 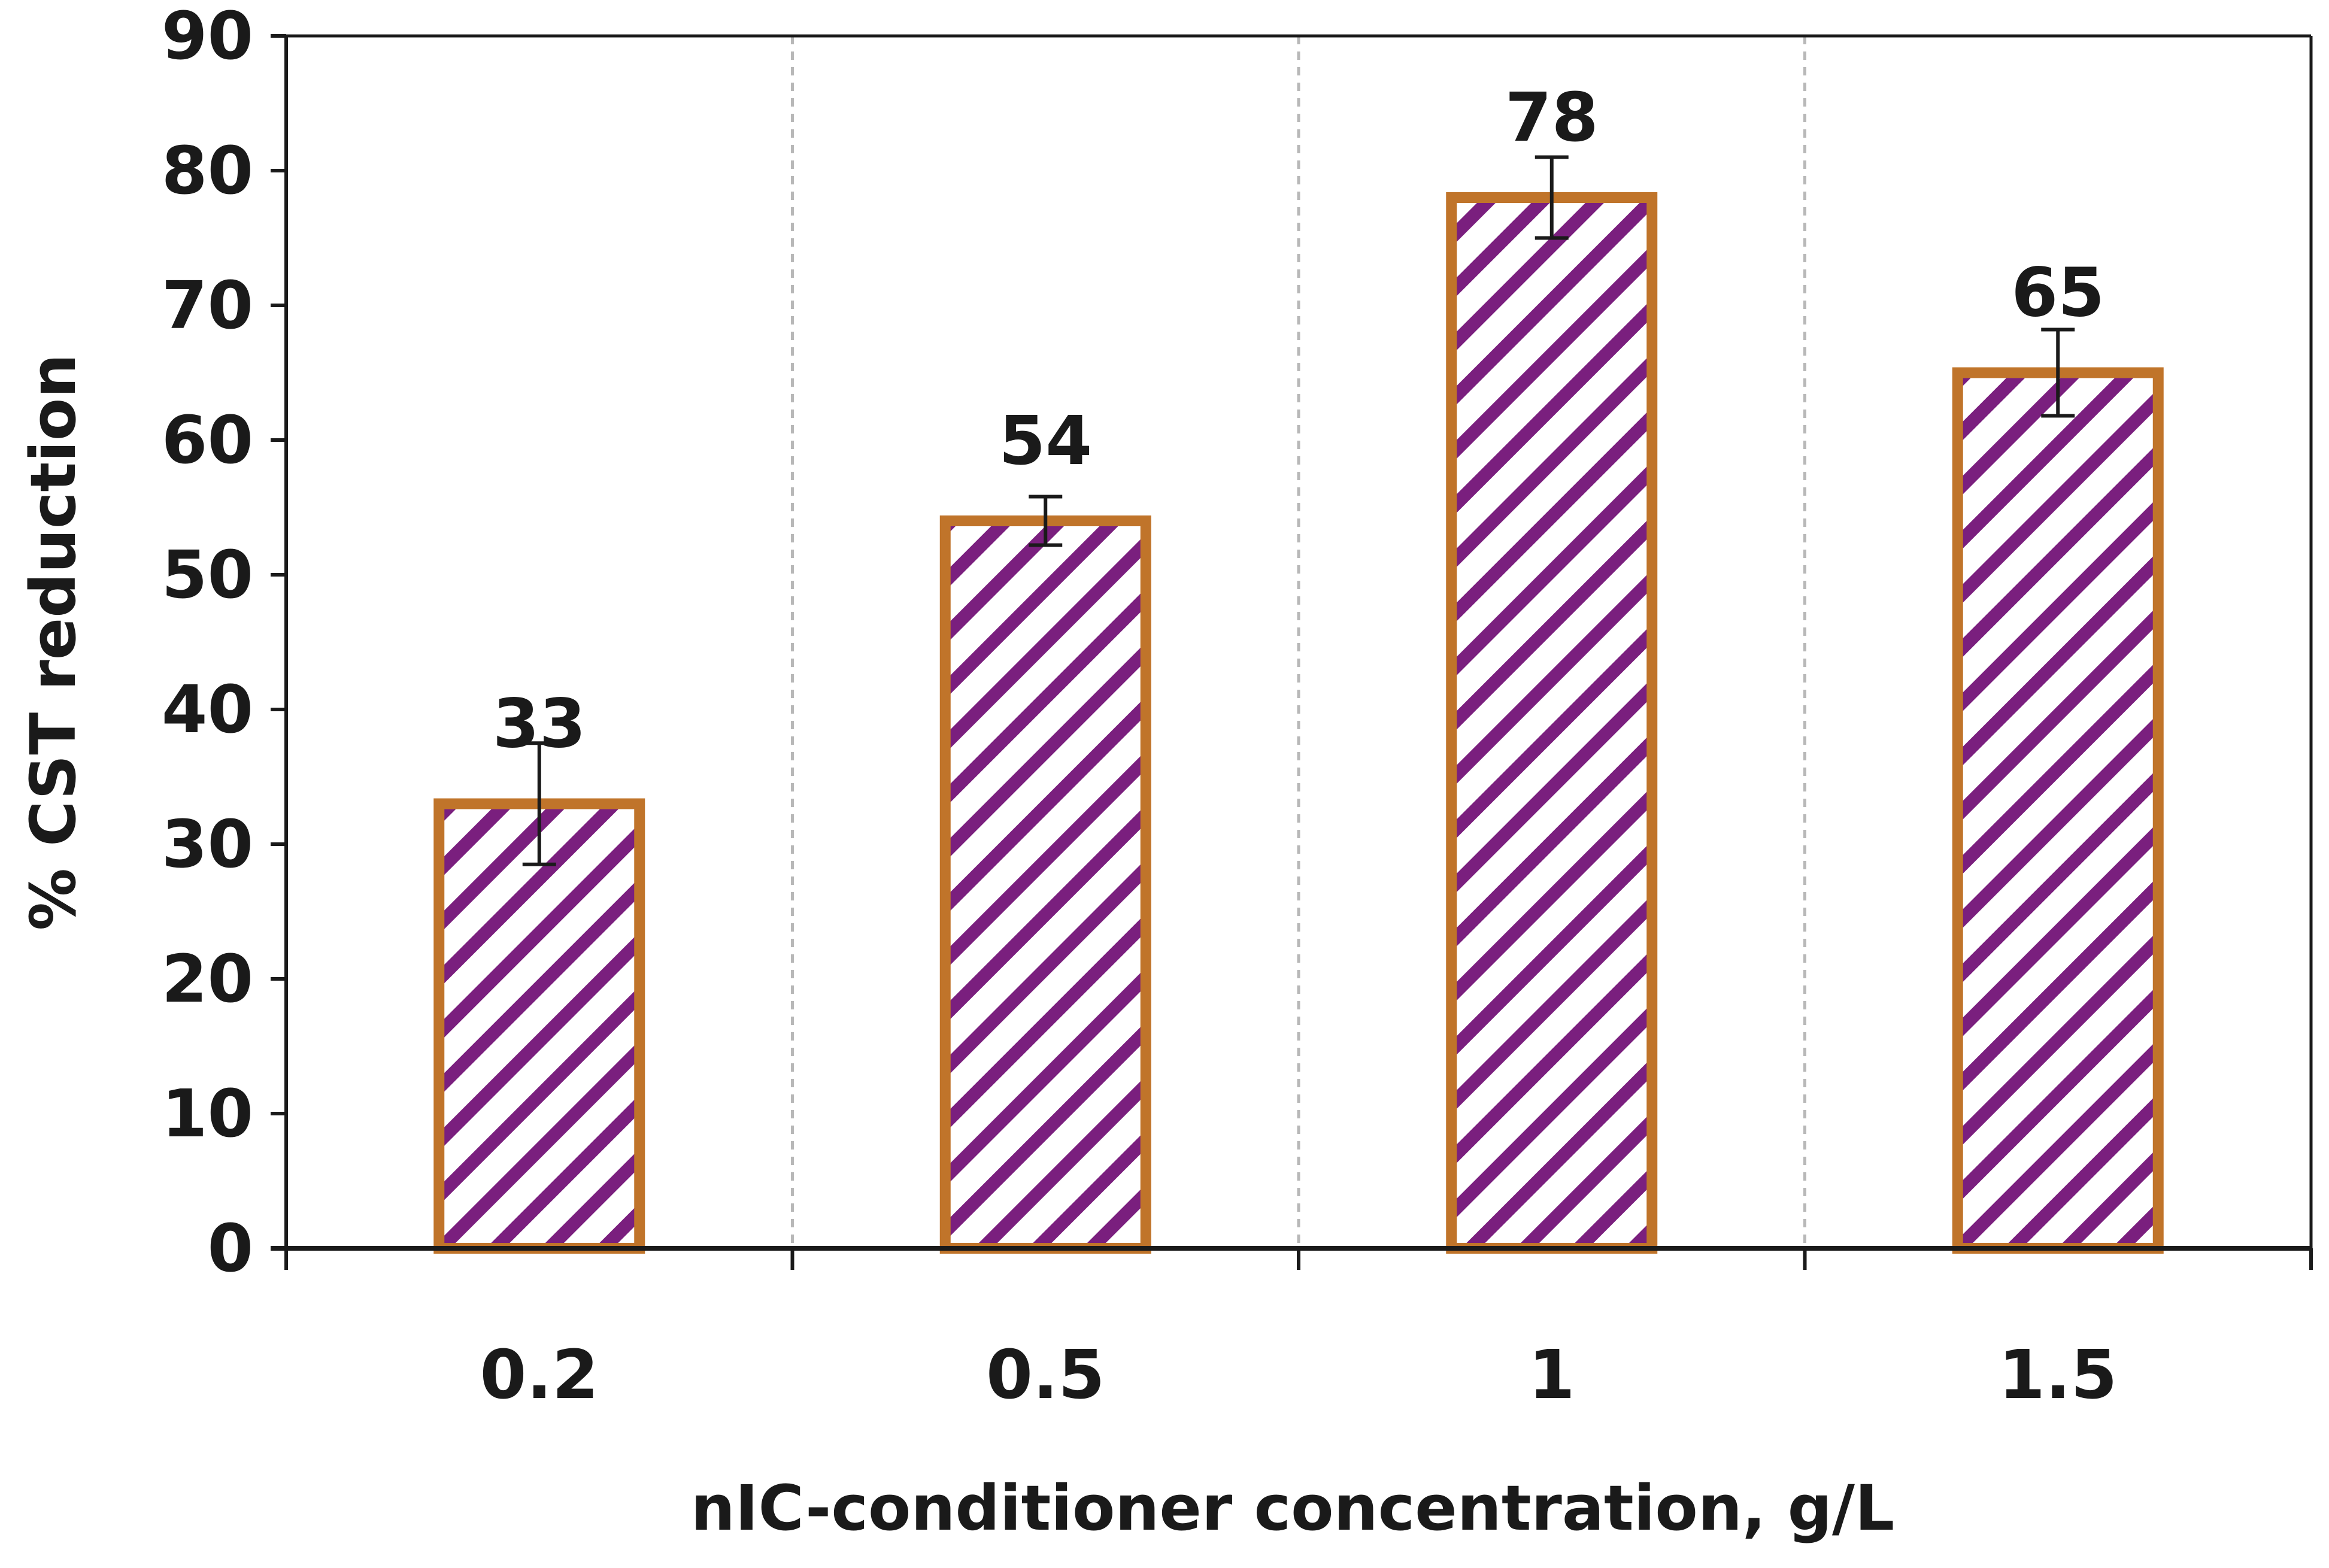 I want to click on y-tick-label-50: 50, so click(x=207, y=574).